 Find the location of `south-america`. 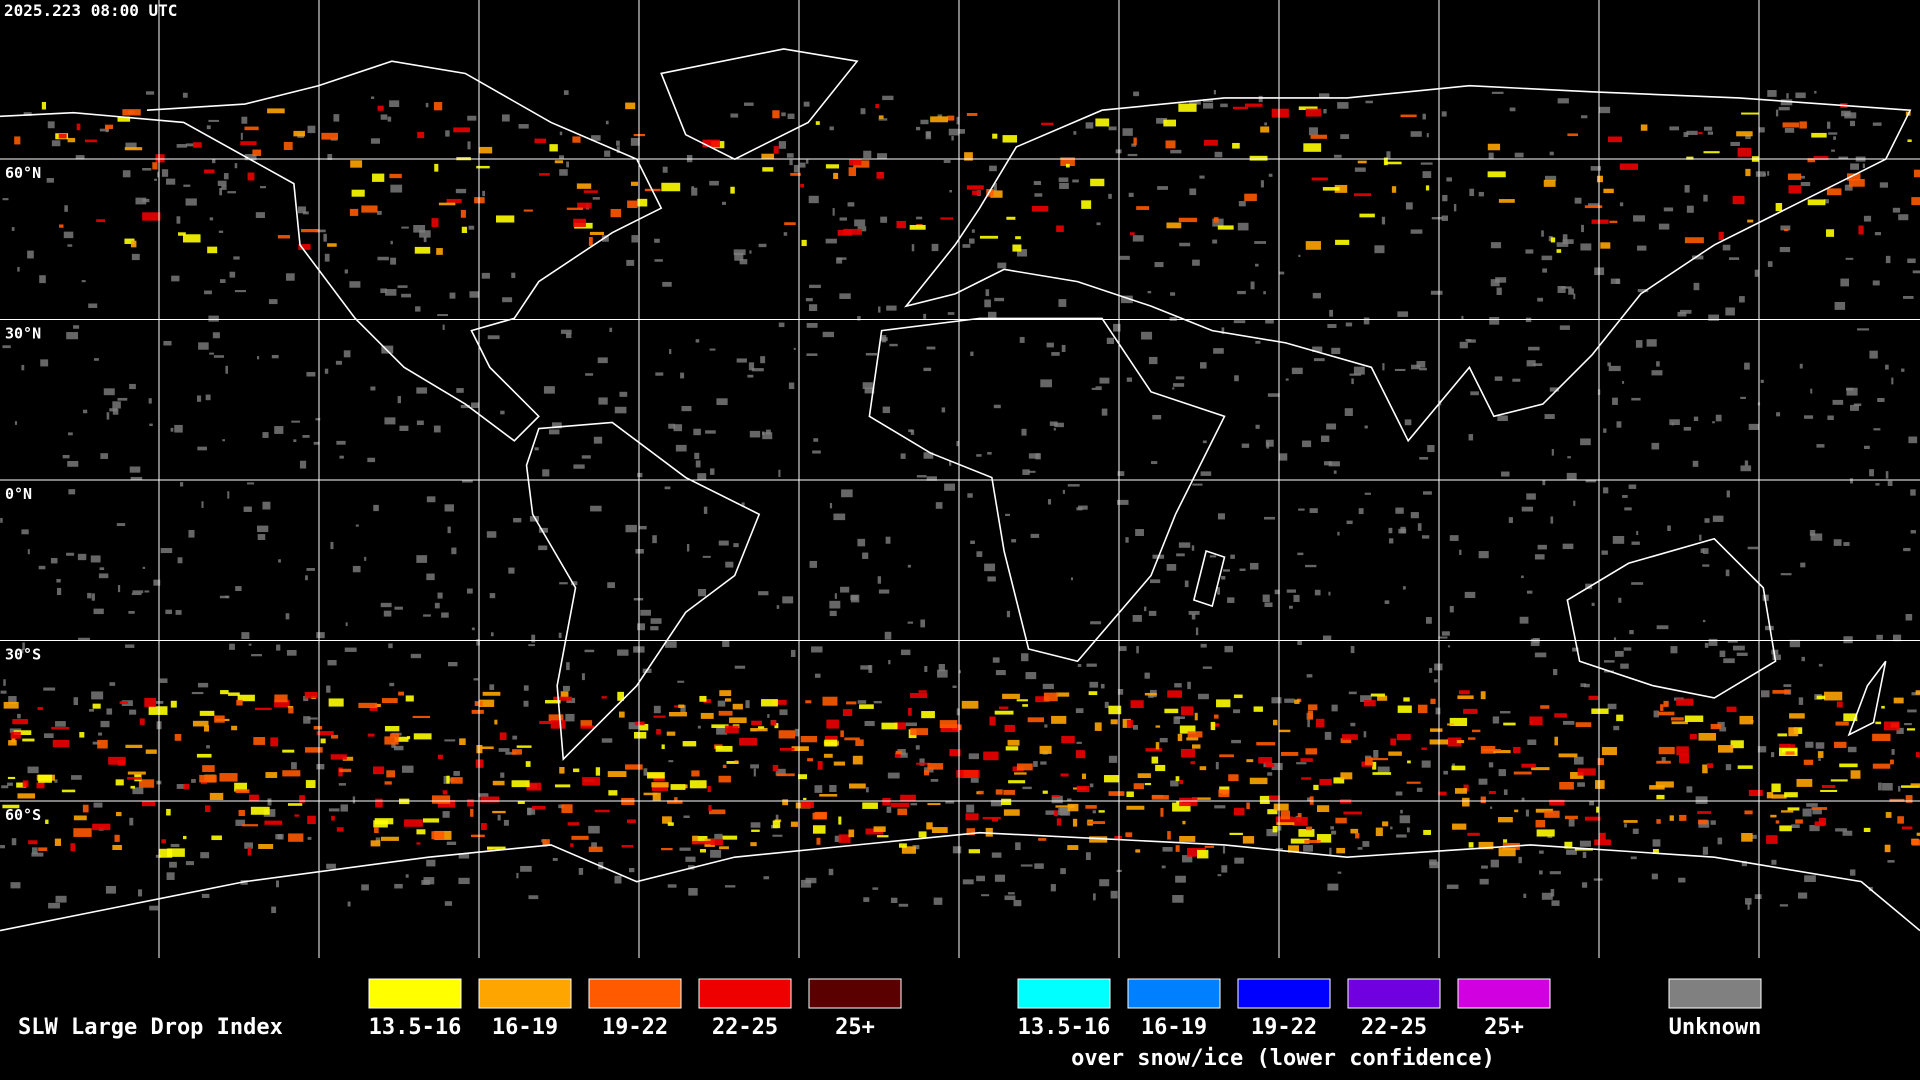

south-america is located at coordinates (643, 590).